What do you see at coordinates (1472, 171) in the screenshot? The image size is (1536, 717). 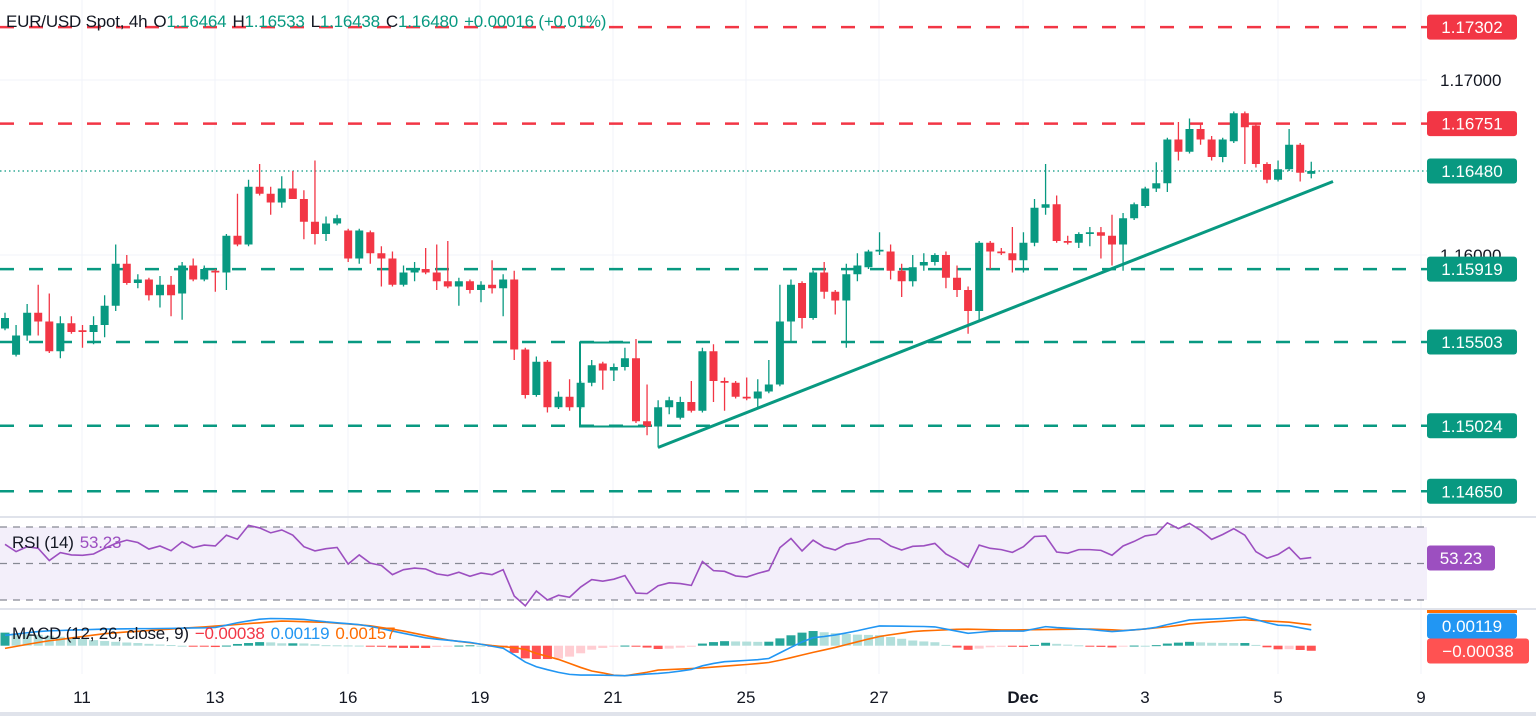 I see `last-price-badge-bg` at bounding box center [1472, 171].